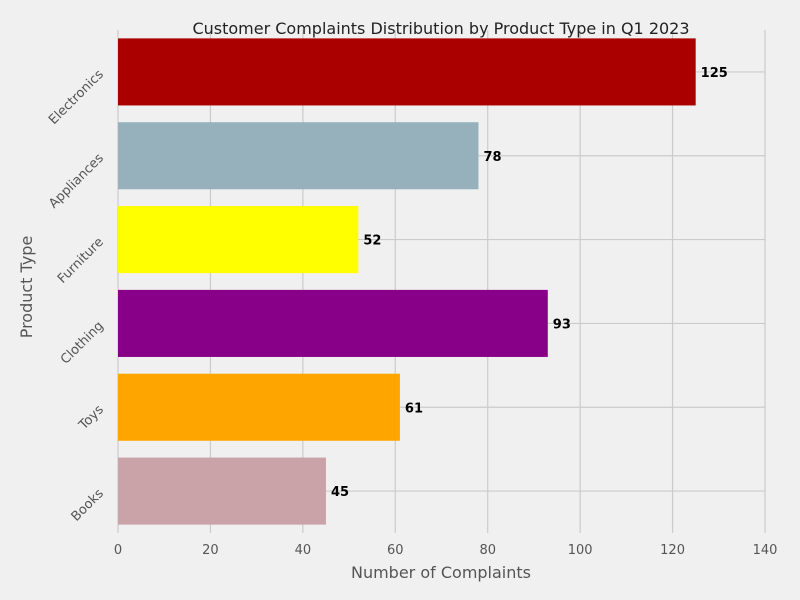  Describe the element at coordinates (487, 550) in the screenshot. I see `x-tick-label: 80` at that location.